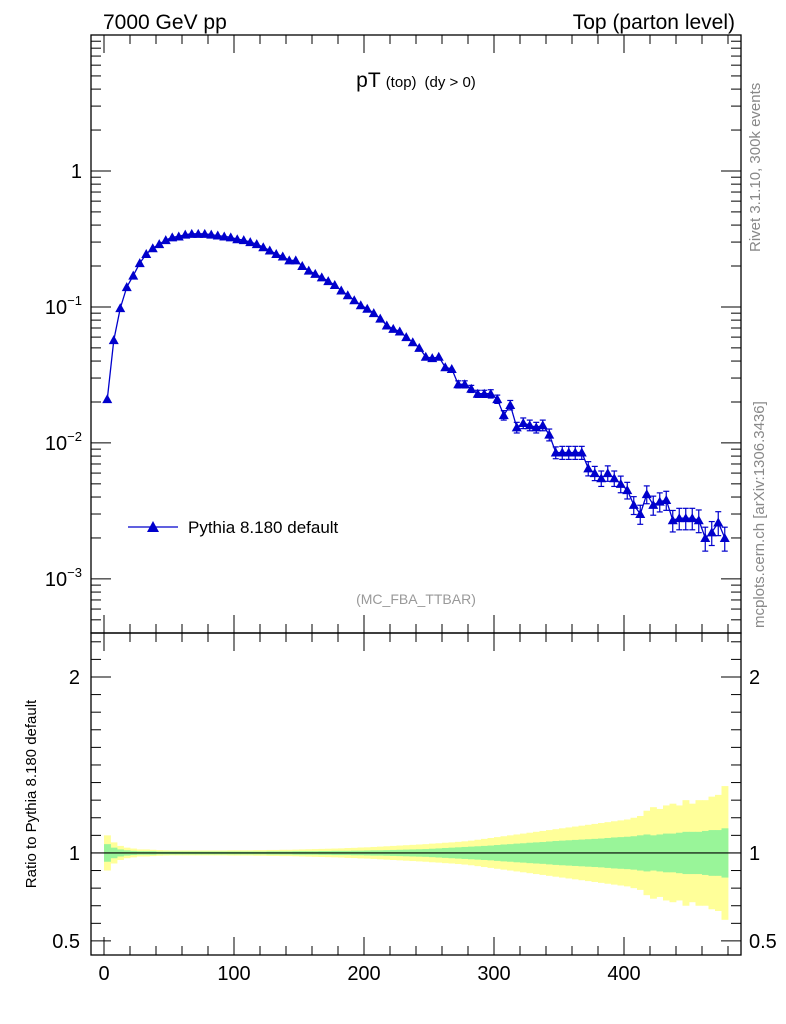  Describe the element at coordinates (623, 974) in the screenshot. I see `x-tick-label: 400` at that location.